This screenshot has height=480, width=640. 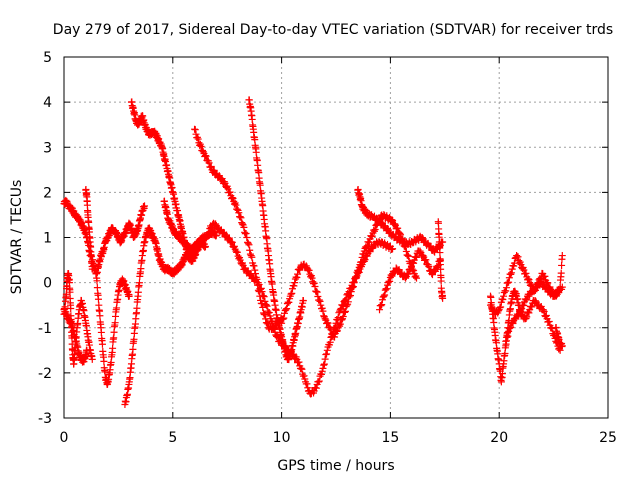 What do you see at coordinates (47, 103) in the screenshot?
I see `y-tick-label: 4` at bounding box center [47, 103].